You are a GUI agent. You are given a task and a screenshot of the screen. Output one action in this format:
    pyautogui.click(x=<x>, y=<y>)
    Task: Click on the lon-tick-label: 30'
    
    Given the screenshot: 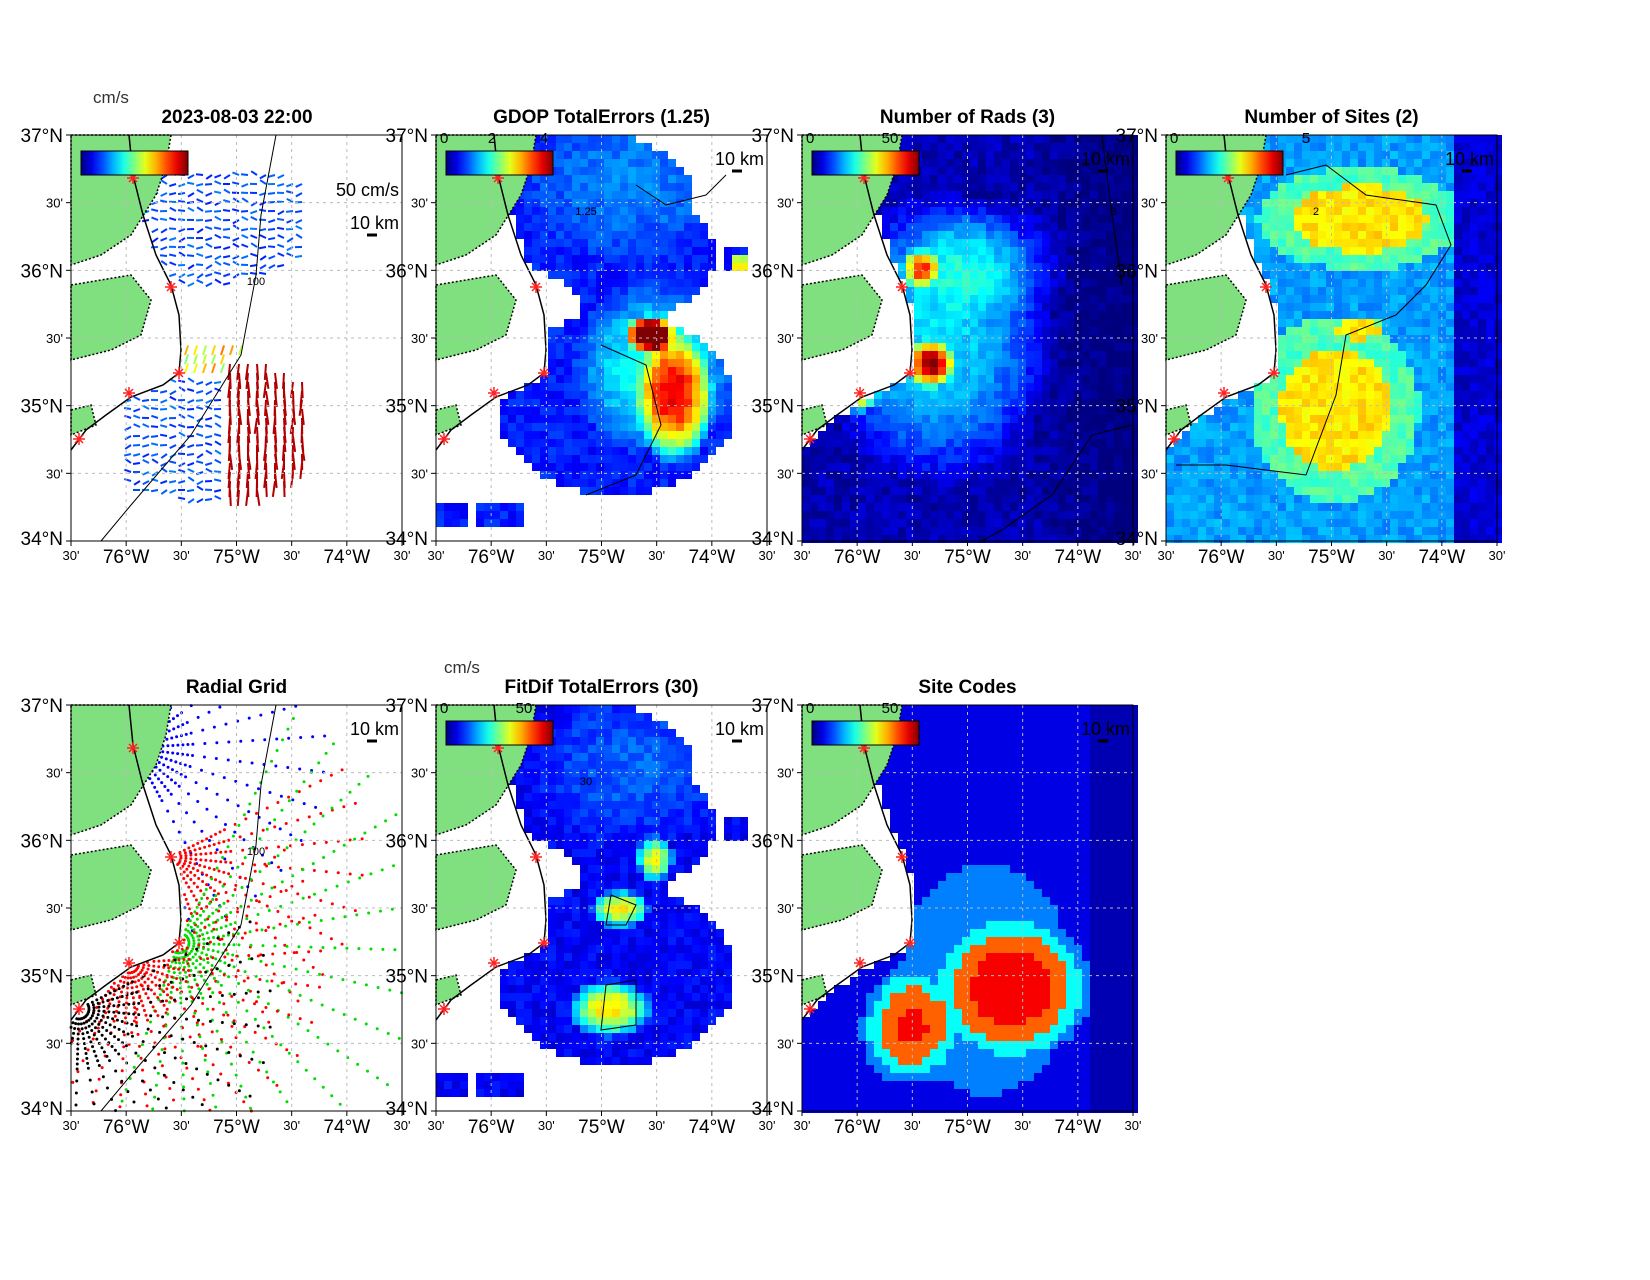 What is the action you would take?
    pyautogui.click(x=767, y=555)
    